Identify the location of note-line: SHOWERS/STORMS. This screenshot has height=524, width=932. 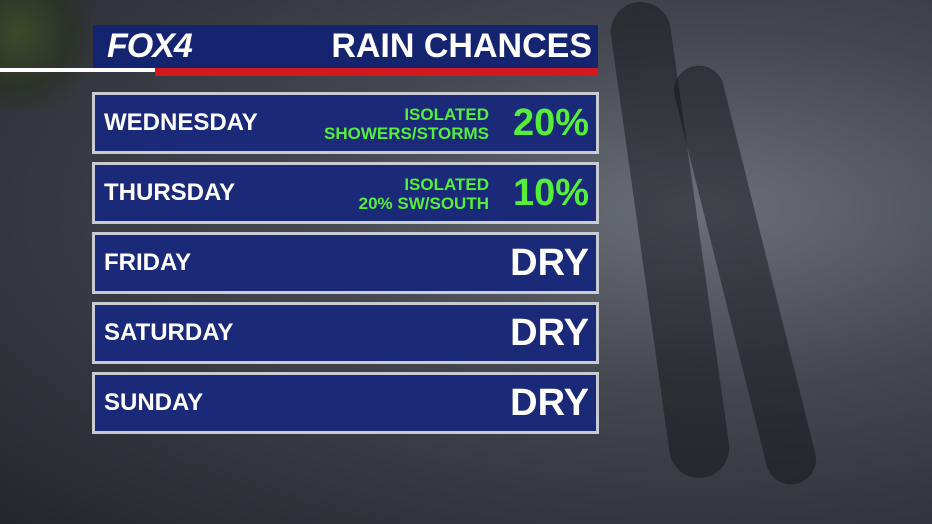
(406, 133).